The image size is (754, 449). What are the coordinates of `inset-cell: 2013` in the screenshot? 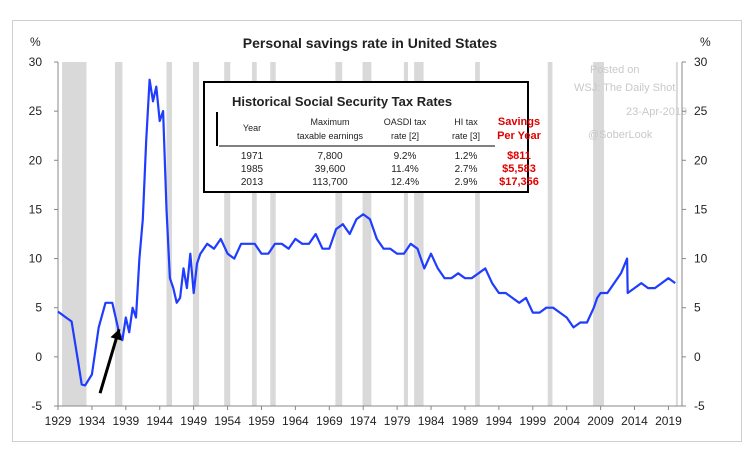 It's located at (252, 182).